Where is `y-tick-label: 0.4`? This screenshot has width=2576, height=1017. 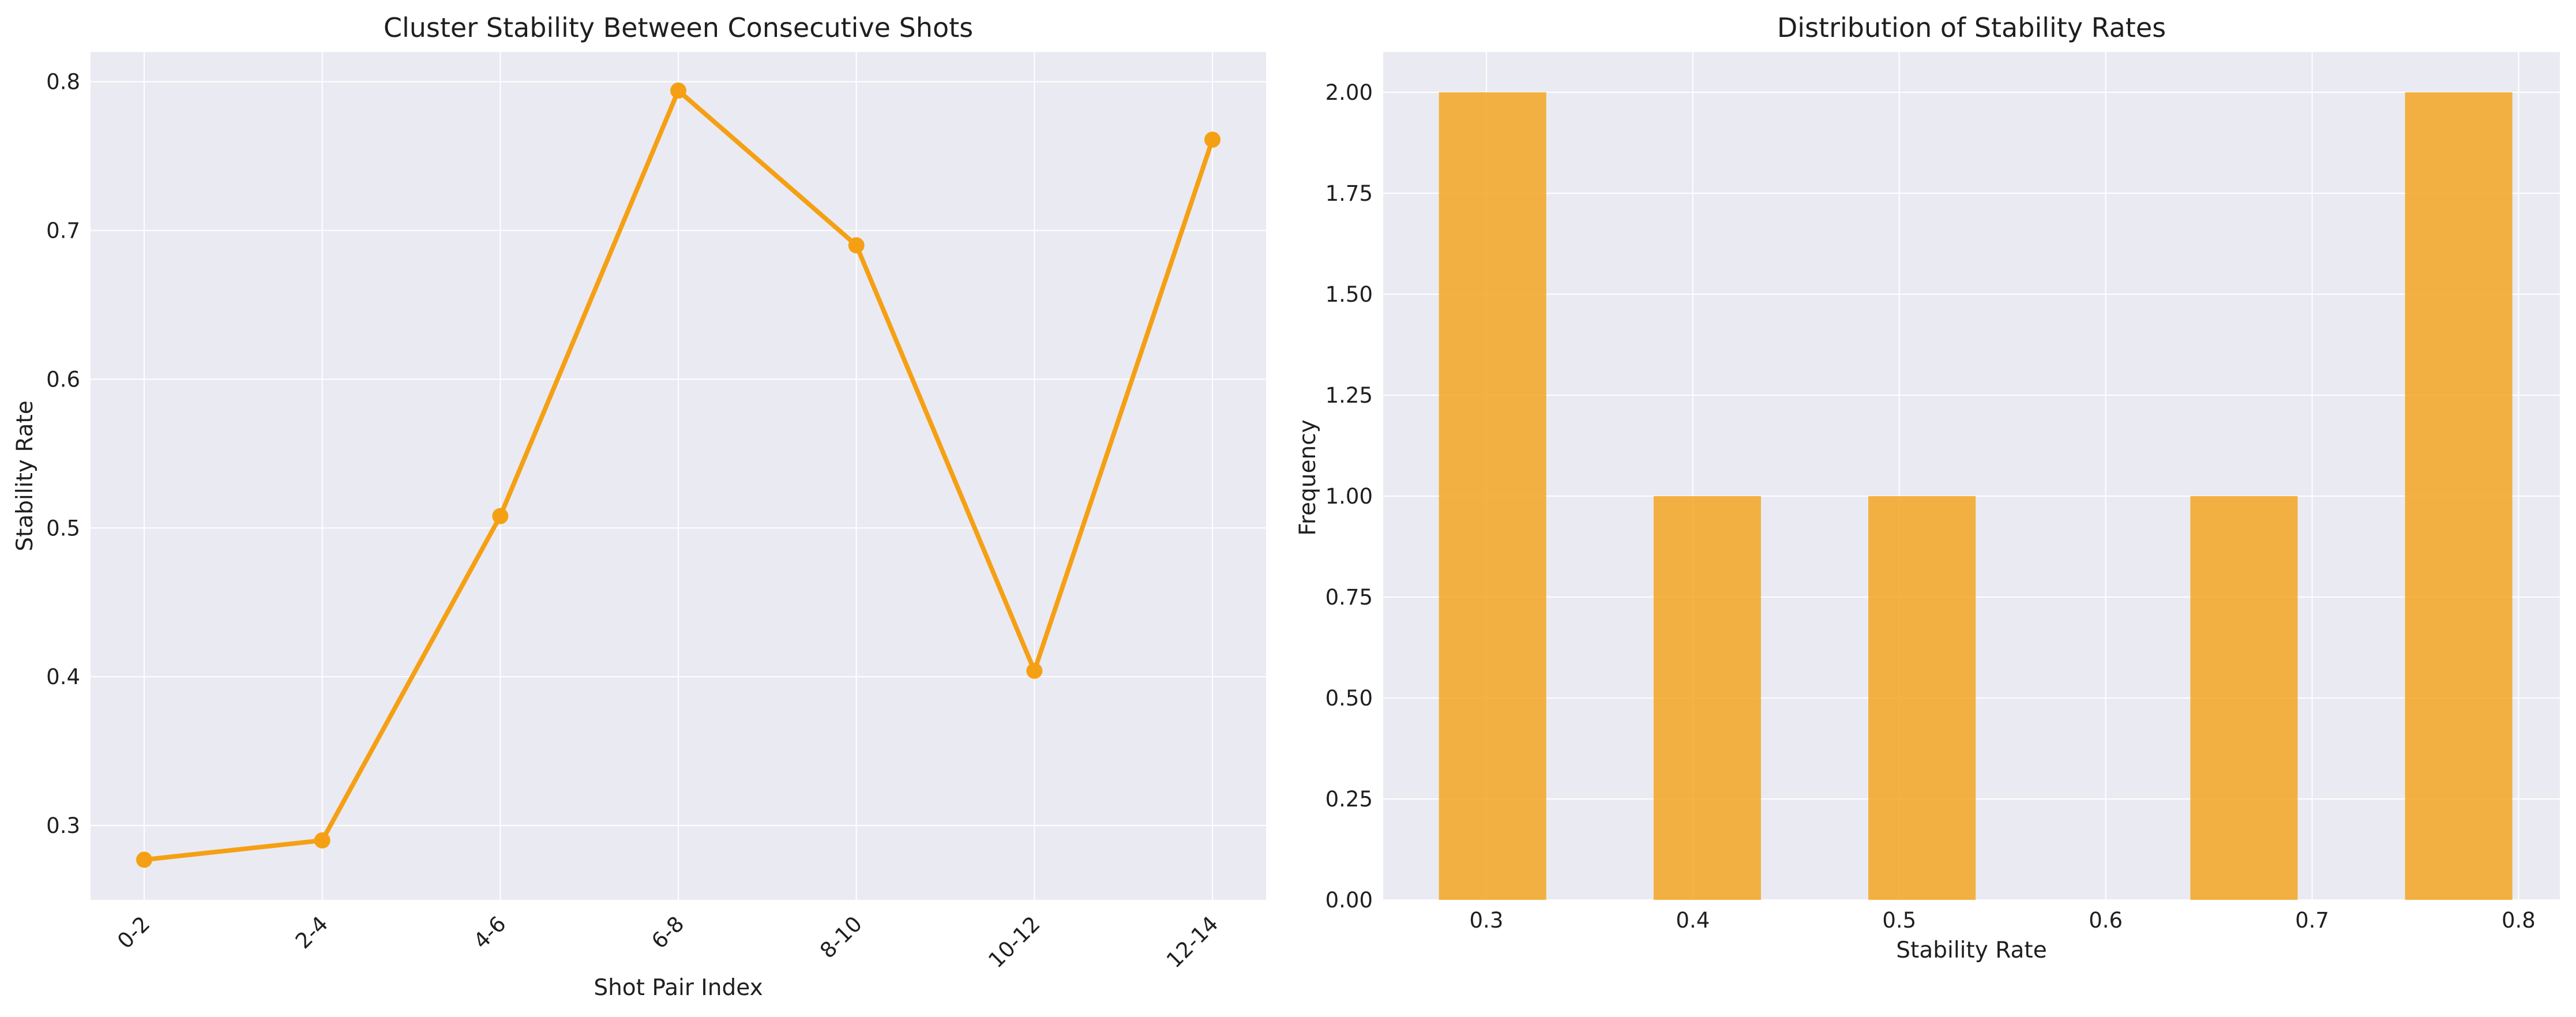 y-tick-label: 0.4 is located at coordinates (63, 677).